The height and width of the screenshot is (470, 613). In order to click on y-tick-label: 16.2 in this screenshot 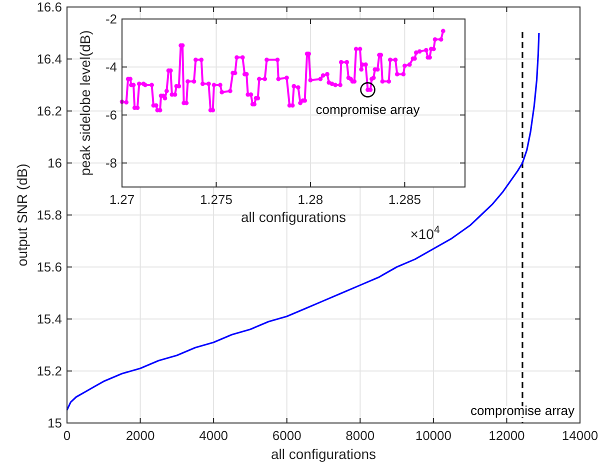, I will do `click(49, 111)`.